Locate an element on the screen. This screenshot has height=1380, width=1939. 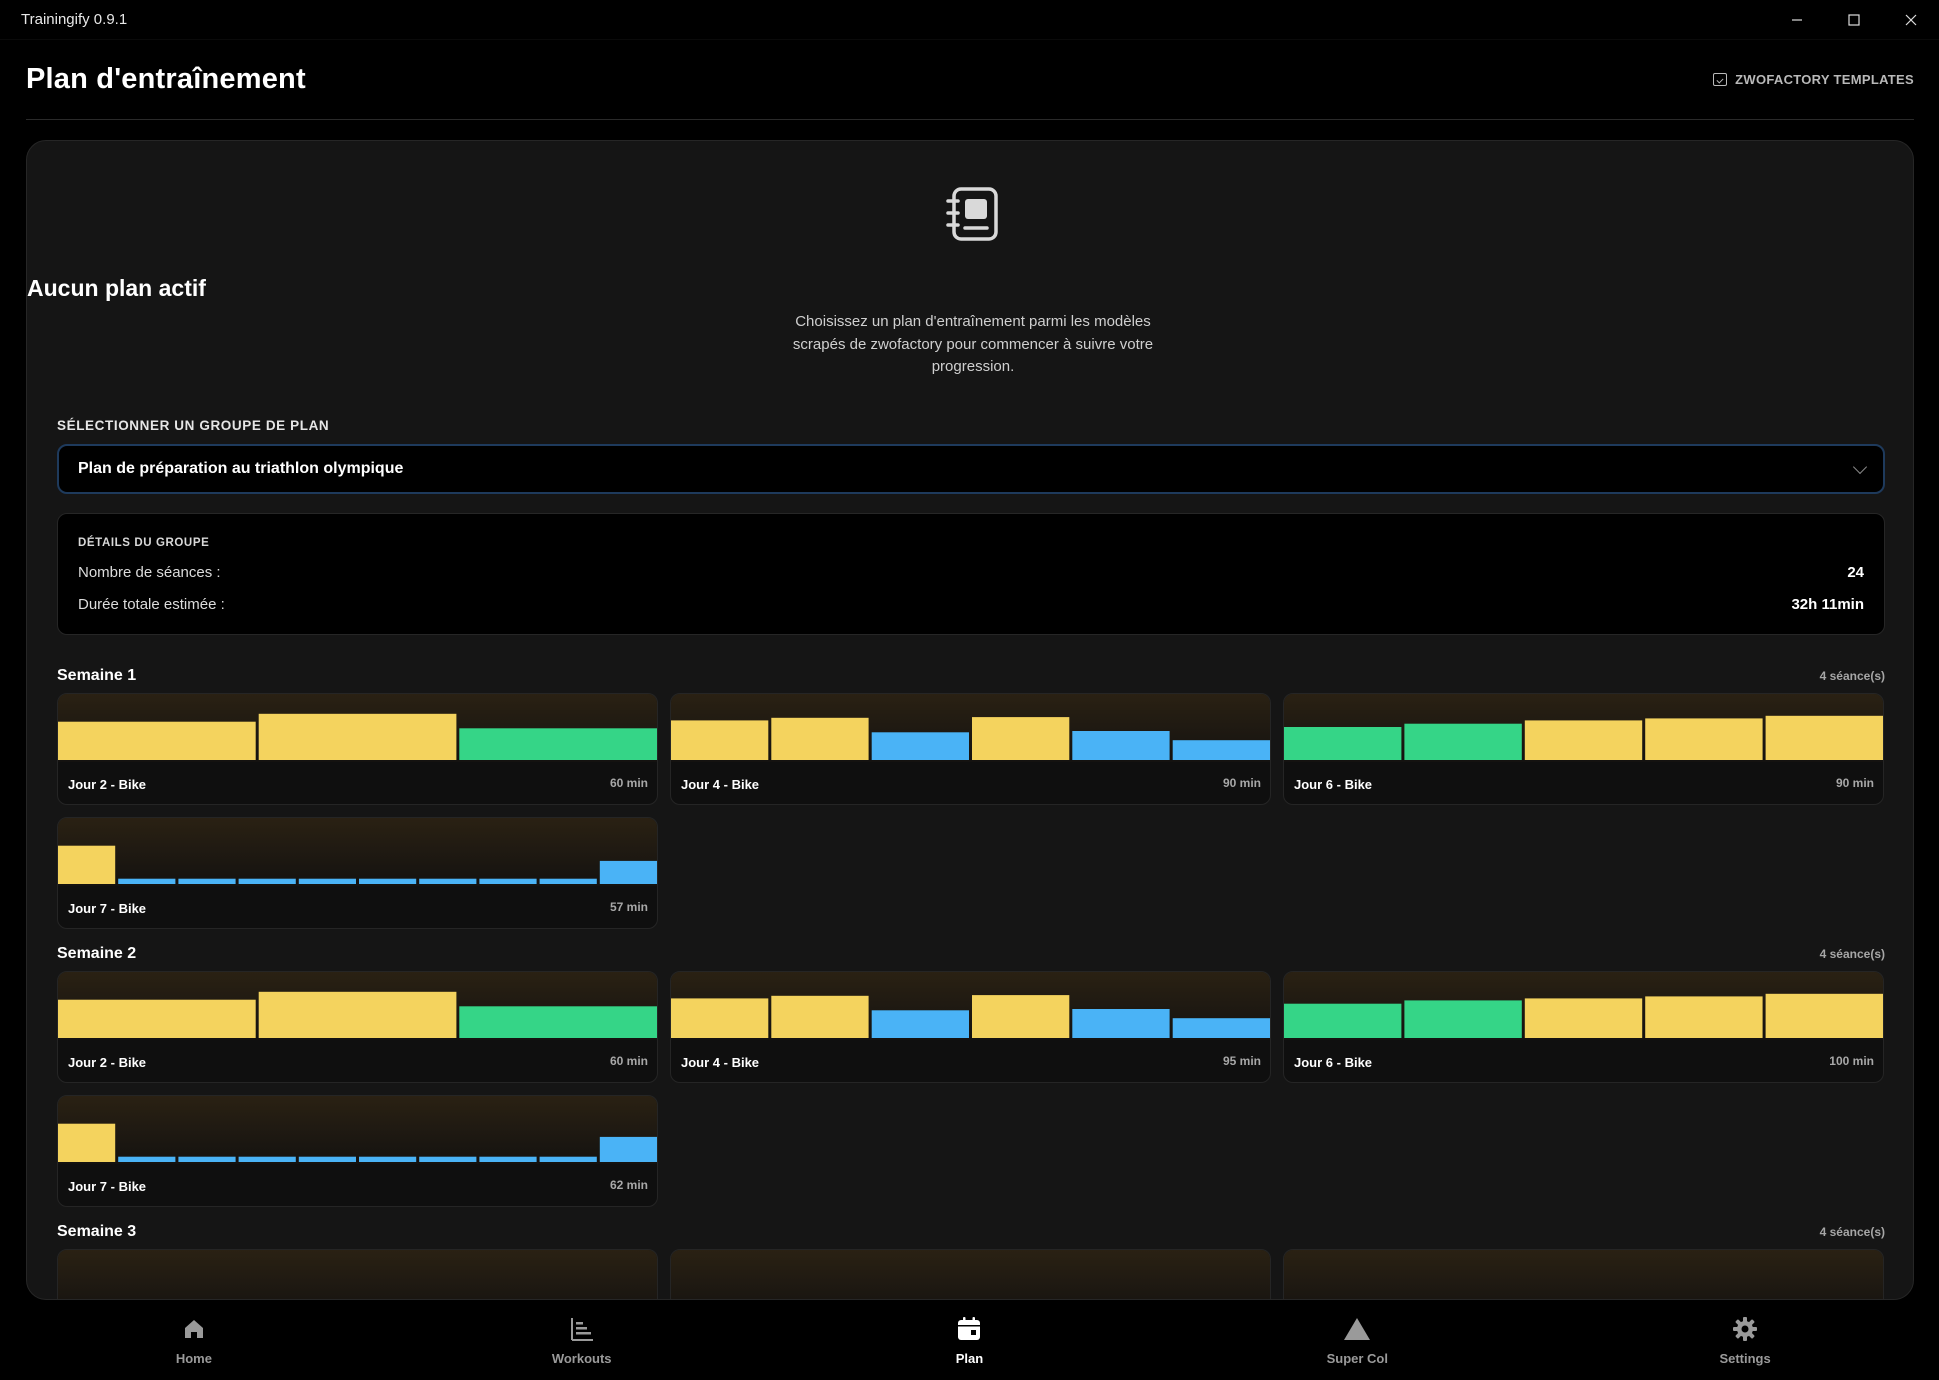
nav-workouts-label: Workouts is located at coordinates (581, 1358).